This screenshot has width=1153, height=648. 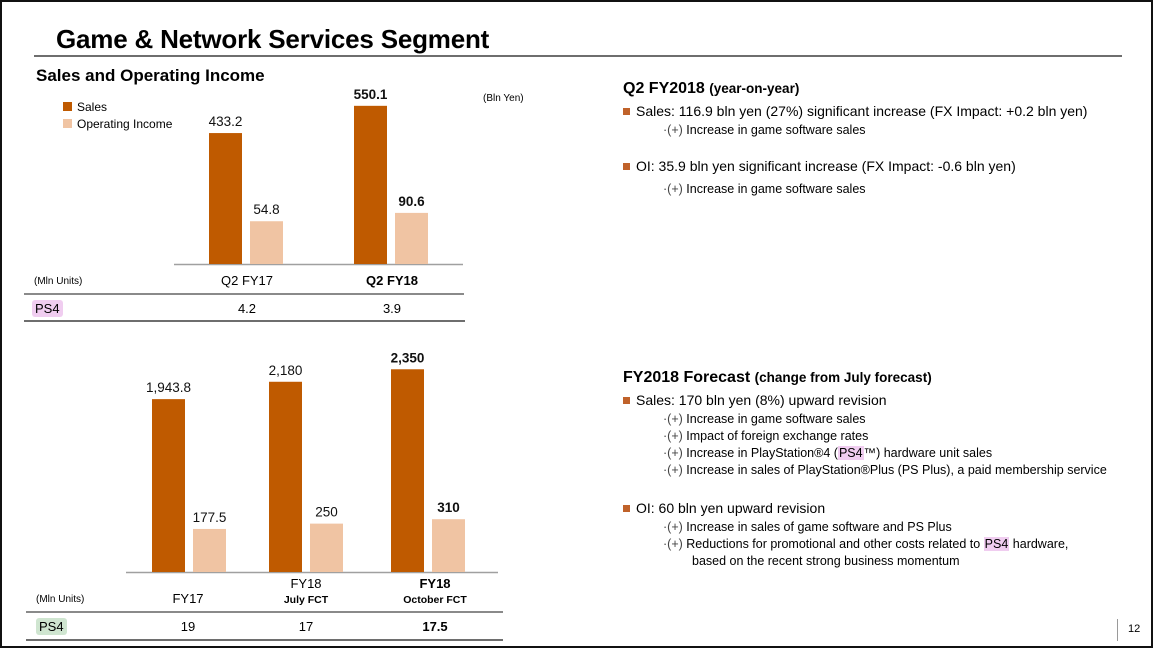 What do you see at coordinates (247, 308) in the screenshot?
I see `ps4-value-q2-fy17: 4.2` at bounding box center [247, 308].